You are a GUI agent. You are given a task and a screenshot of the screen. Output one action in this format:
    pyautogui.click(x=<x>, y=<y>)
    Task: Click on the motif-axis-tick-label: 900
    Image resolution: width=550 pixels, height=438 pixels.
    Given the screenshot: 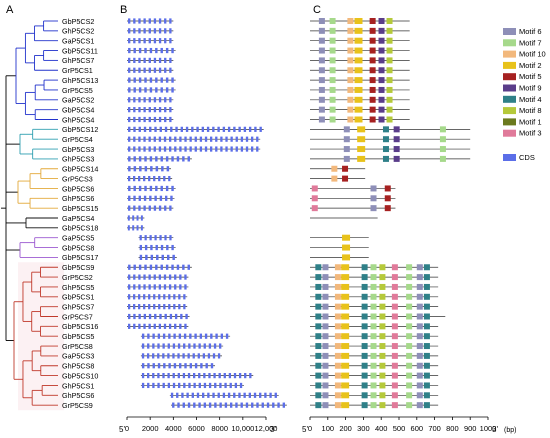 What is the action you would take?
    pyautogui.click(x=470, y=428)
    